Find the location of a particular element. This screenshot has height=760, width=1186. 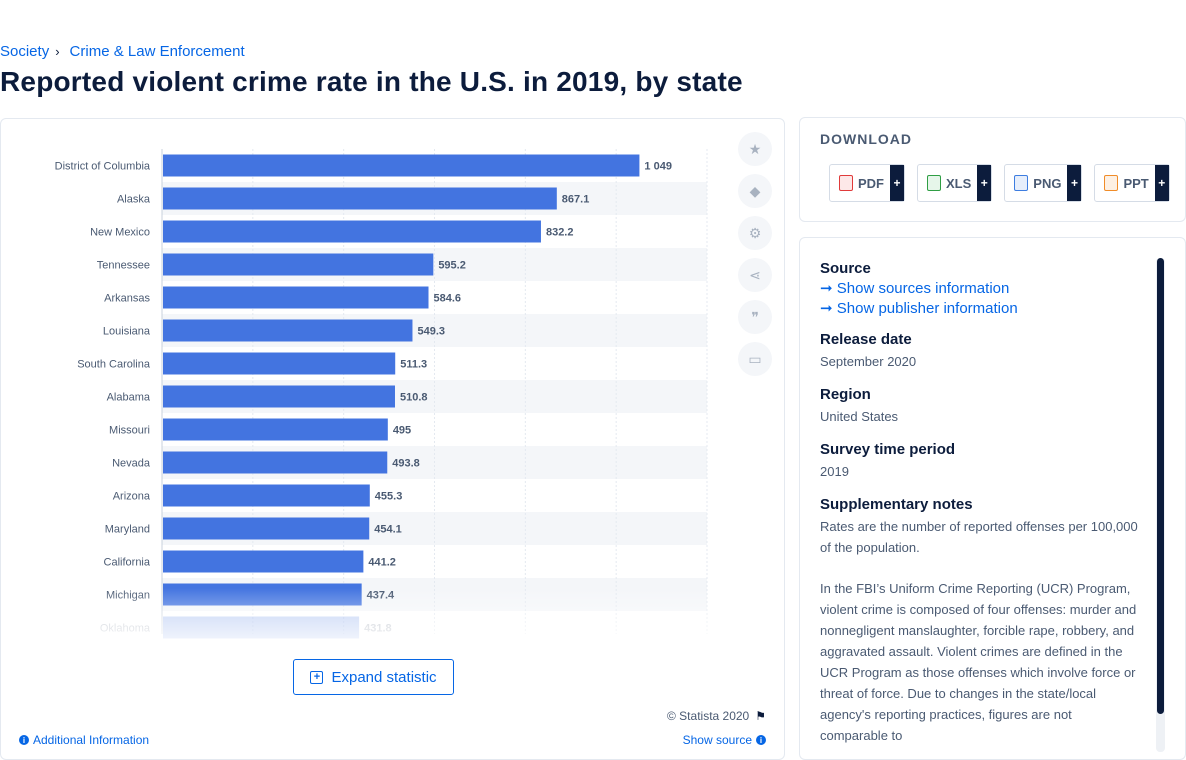

category-label: Alabama is located at coordinates (129, 398).